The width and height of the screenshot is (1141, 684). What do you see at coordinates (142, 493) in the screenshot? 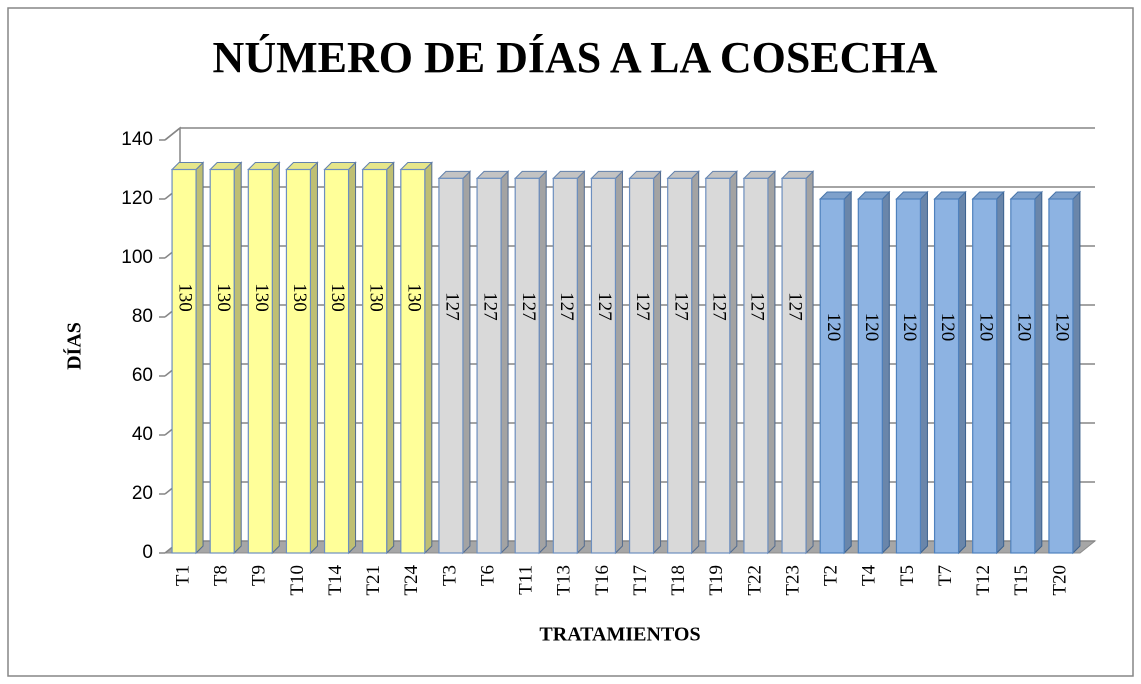
I see `y-tick-label: 20` at bounding box center [142, 493].